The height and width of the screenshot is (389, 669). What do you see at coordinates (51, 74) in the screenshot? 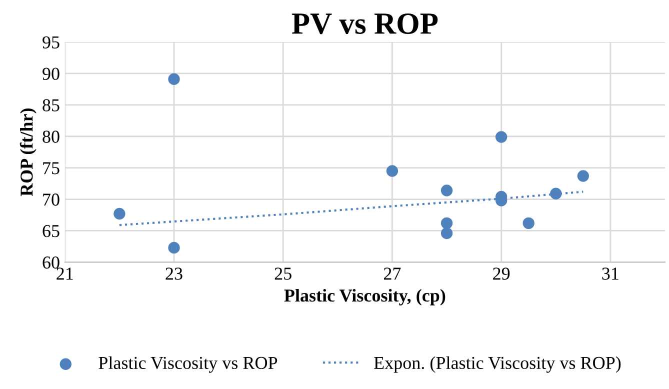
I see `y-tick-label: 90` at bounding box center [51, 74].